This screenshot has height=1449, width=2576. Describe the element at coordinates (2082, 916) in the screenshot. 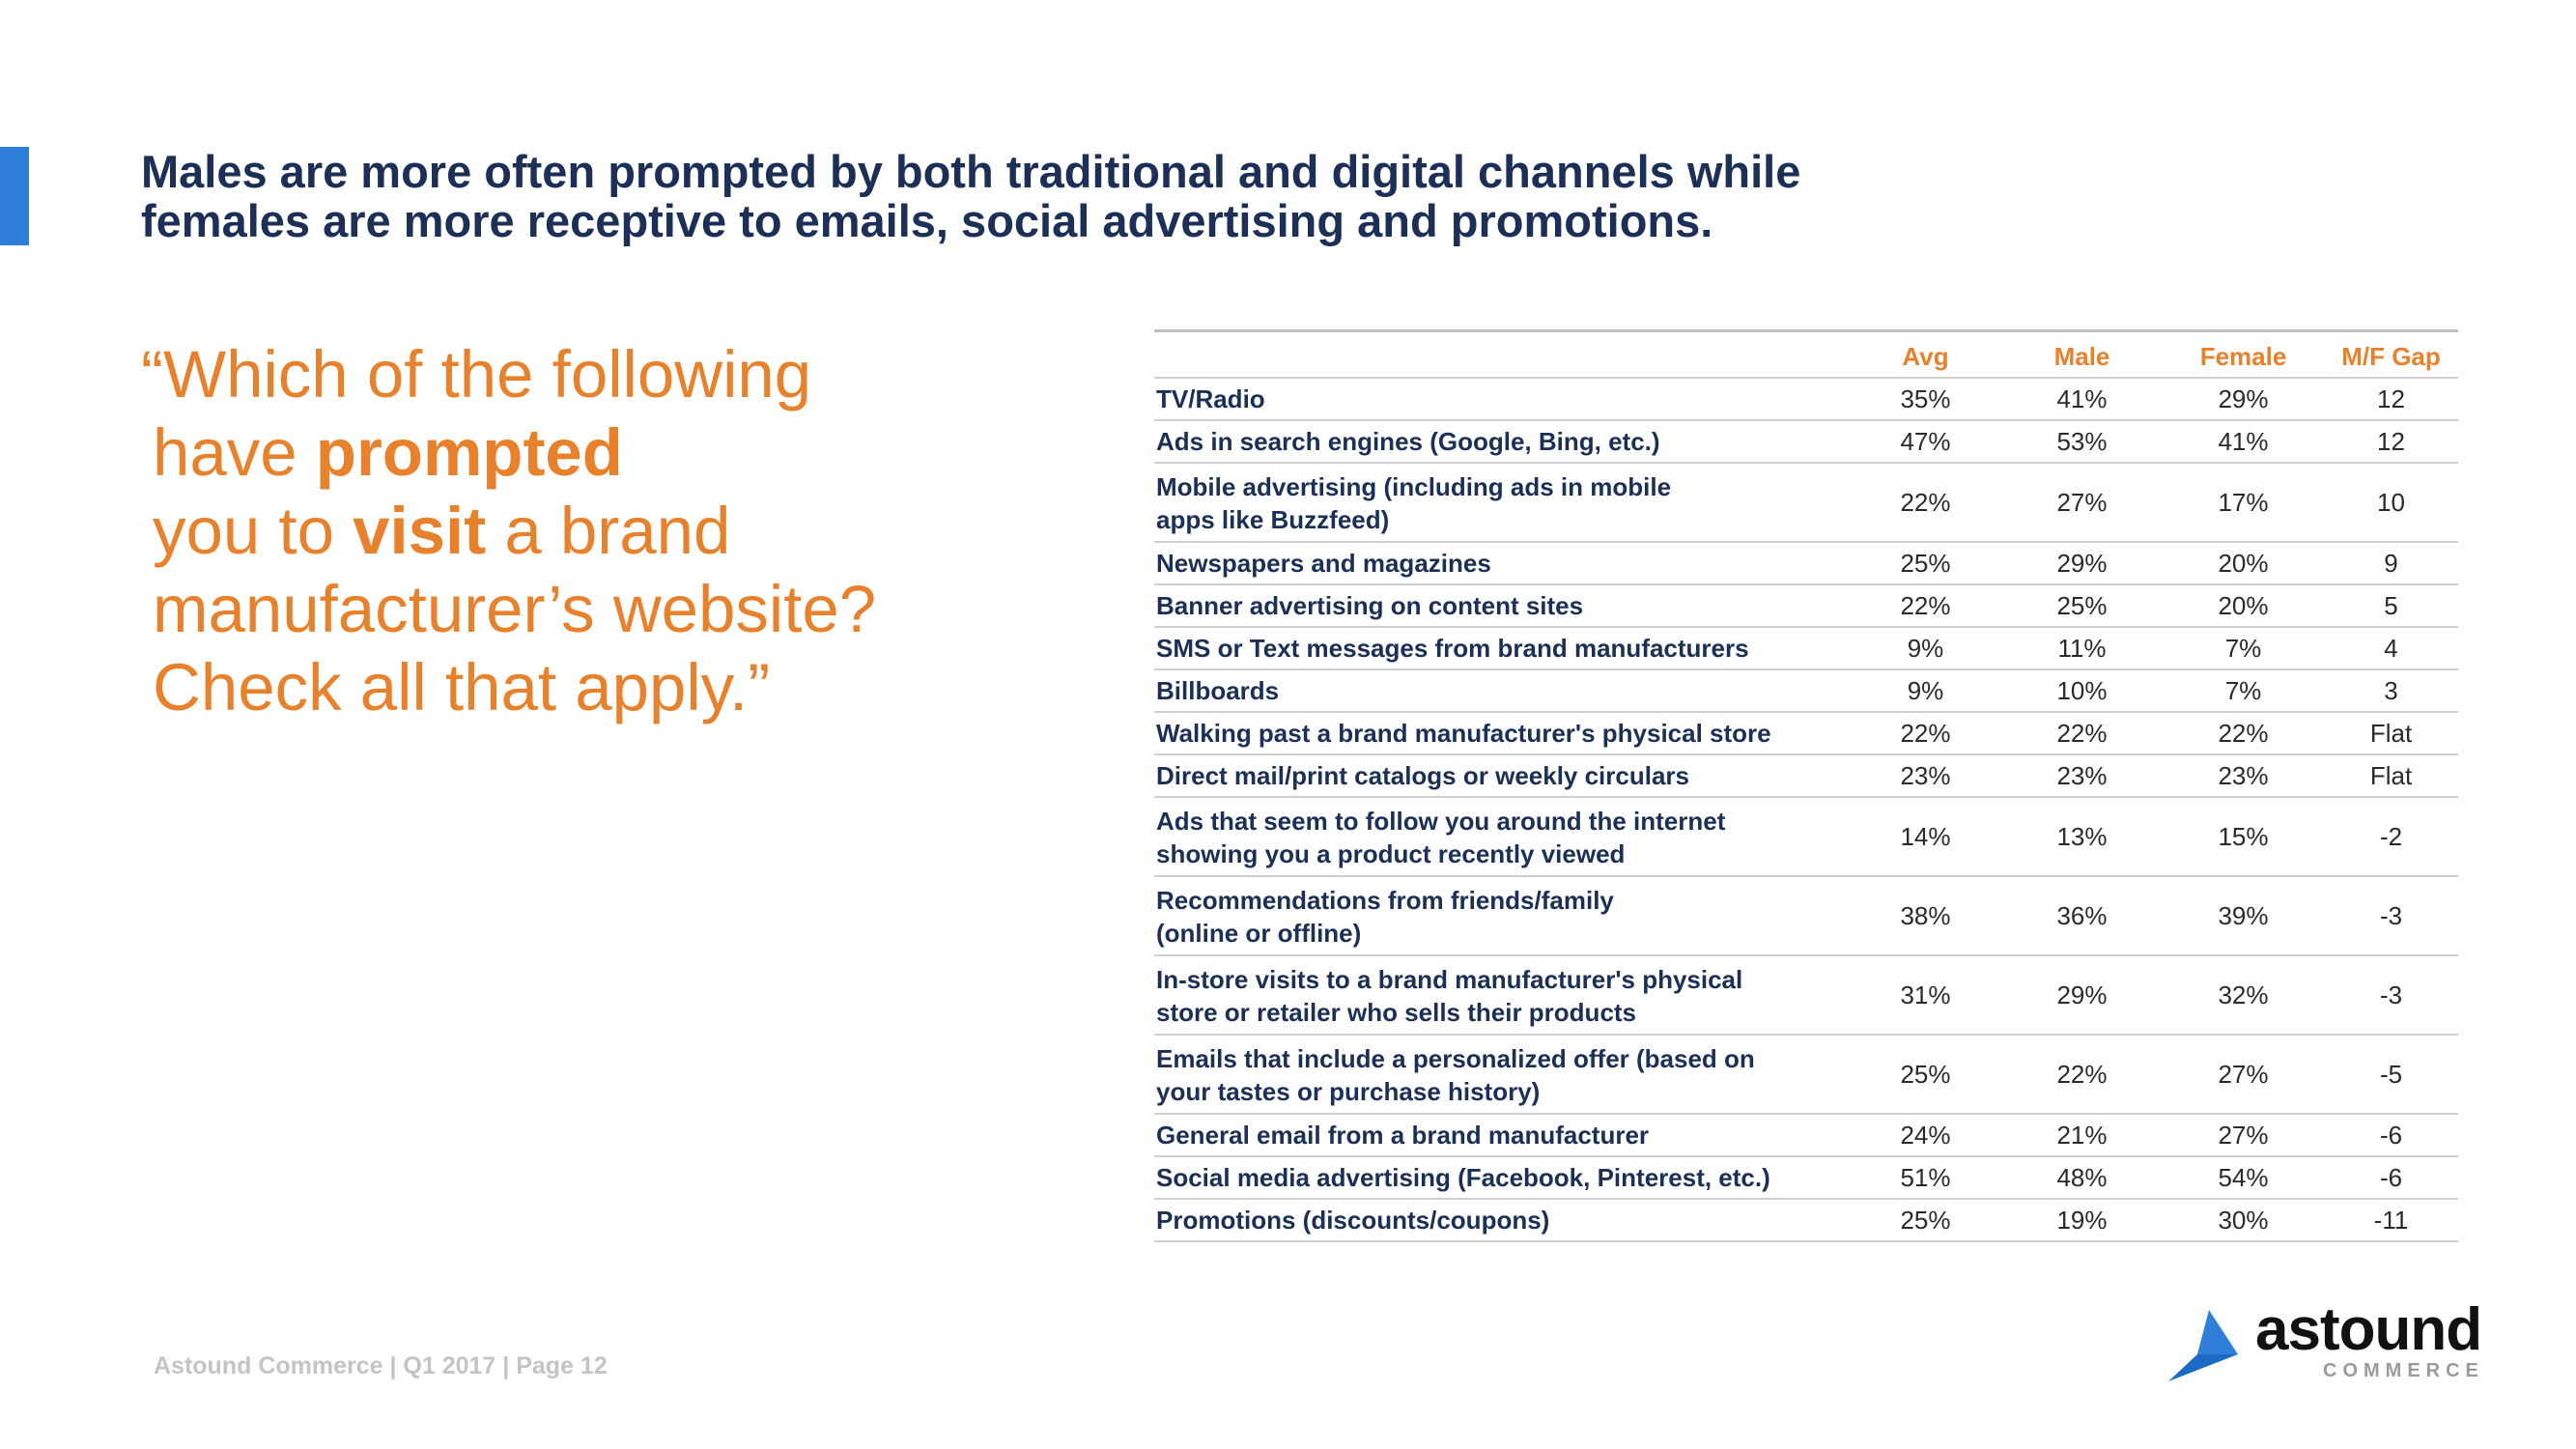

I see `cell-male: 36%` at that location.